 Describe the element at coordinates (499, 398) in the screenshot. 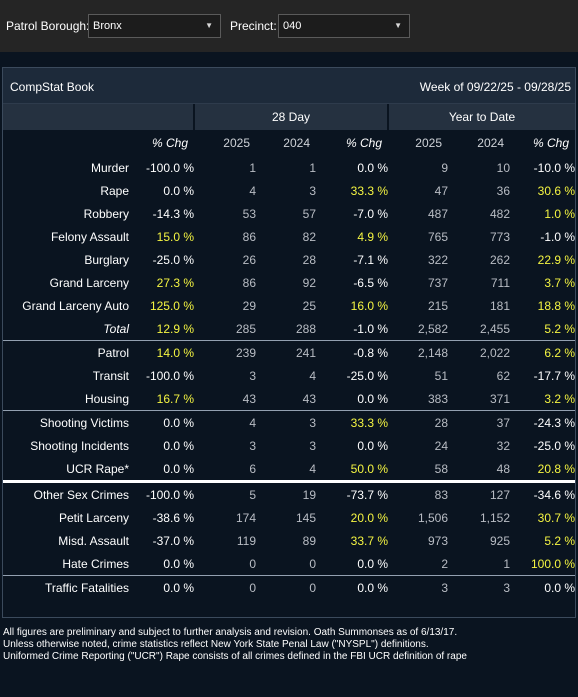

I see `cell-ytd-2024: 371` at that location.